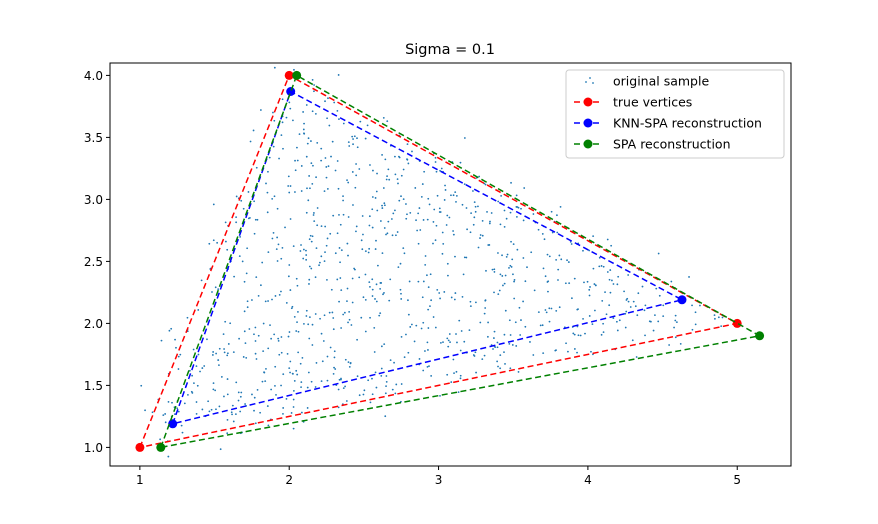 This screenshot has height=524, width=878. I want to click on spa-reconstruction-vertex, so click(161, 447).